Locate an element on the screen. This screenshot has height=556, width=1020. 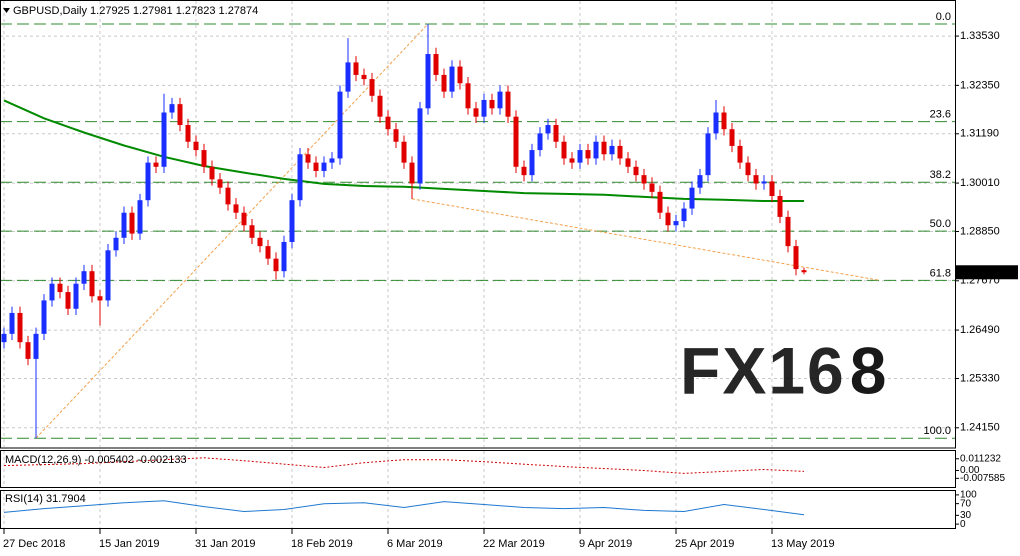
fibonacci-label: 50.0 is located at coordinates (940, 224).